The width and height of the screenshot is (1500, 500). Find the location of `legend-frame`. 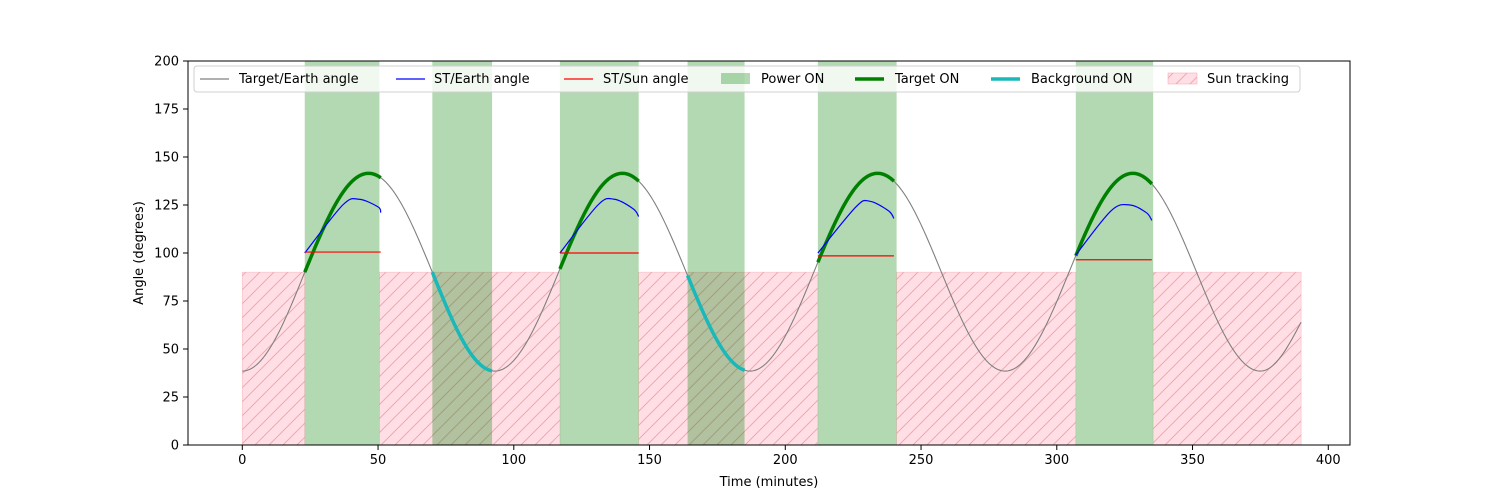

legend-frame is located at coordinates (747, 79).